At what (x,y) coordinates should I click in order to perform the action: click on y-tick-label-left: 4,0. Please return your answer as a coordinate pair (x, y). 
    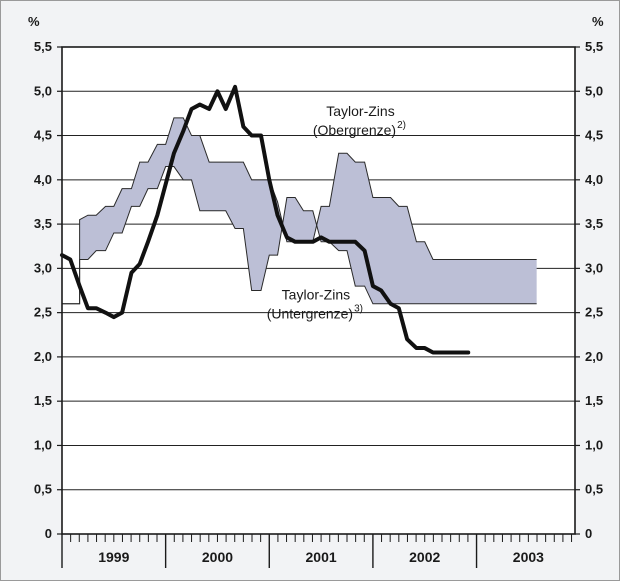
    Looking at the image, I should click on (43, 179).